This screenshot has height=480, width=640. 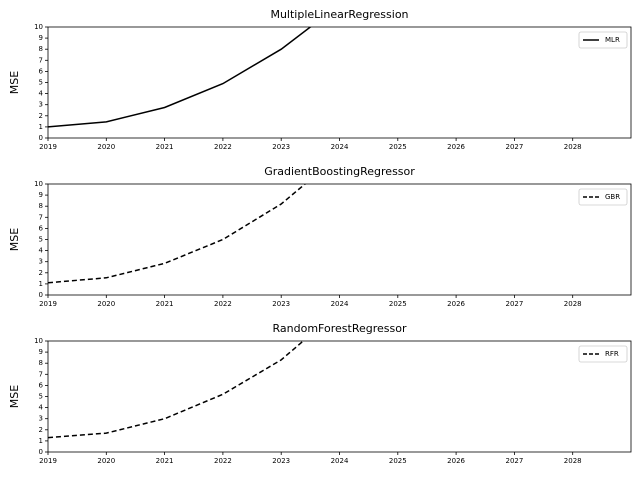 What do you see at coordinates (612, 197) in the screenshot?
I see `legend-label: GBR` at bounding box center [612, 197].